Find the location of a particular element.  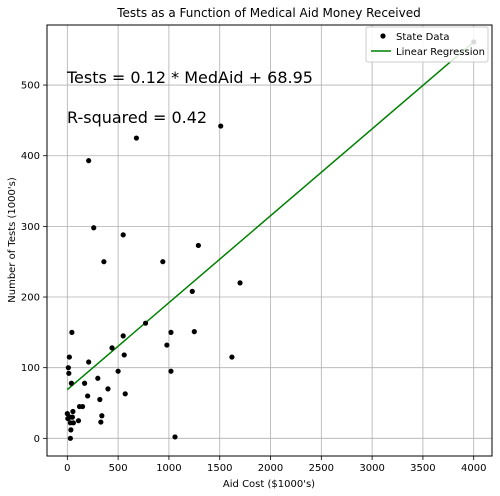

x-axis-label: Aid Cost ($1000's) is located at coordinates (269, 484).